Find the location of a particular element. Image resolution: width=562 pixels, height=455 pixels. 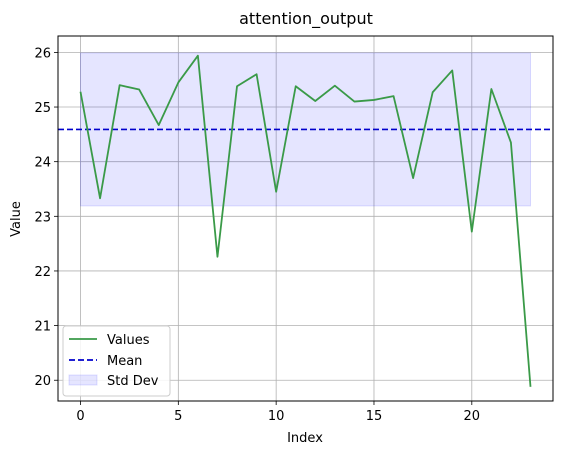

y-tick-label: 26 is located at coordinates (42, 53).